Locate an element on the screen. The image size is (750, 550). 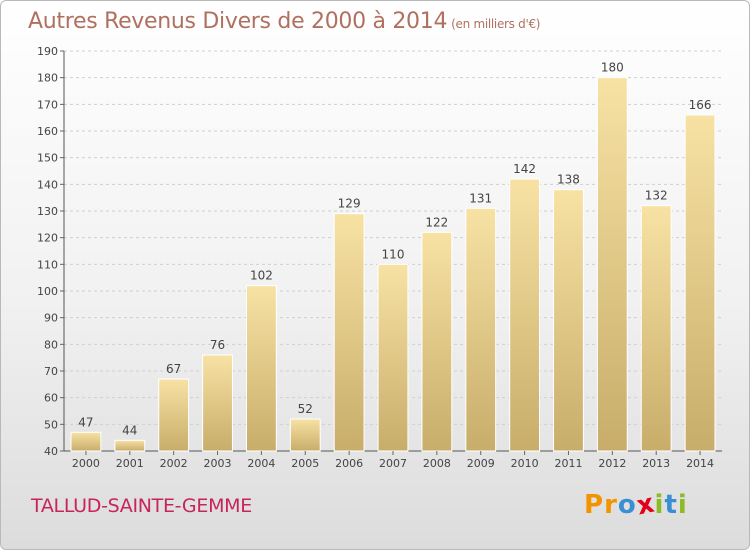
x-tick-label: 2006 is located at coordinates (349, 463).